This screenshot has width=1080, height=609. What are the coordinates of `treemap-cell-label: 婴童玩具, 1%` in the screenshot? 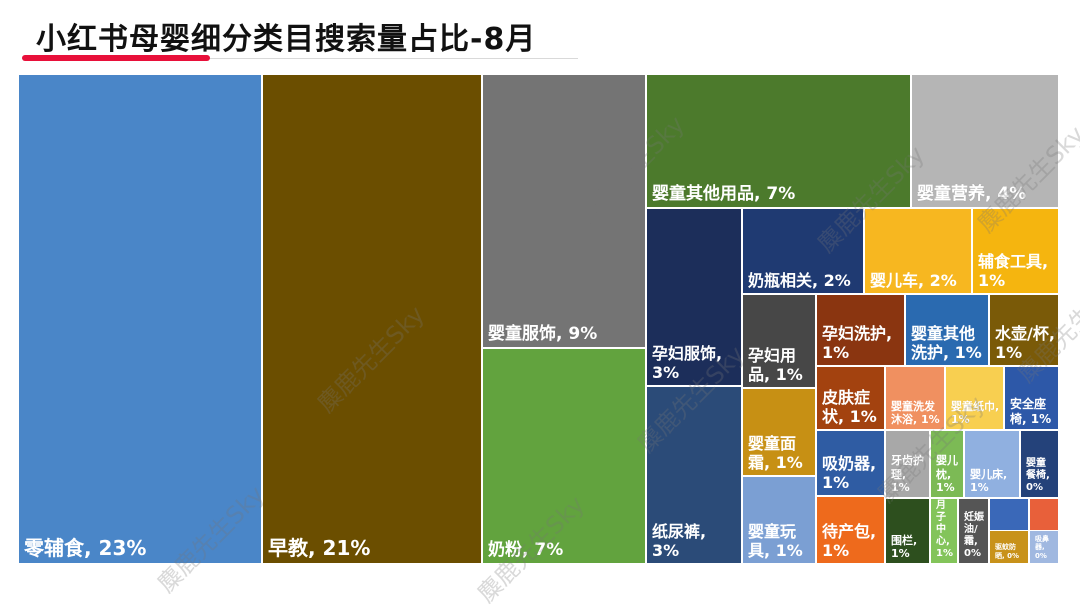 It's located at (775, 540).